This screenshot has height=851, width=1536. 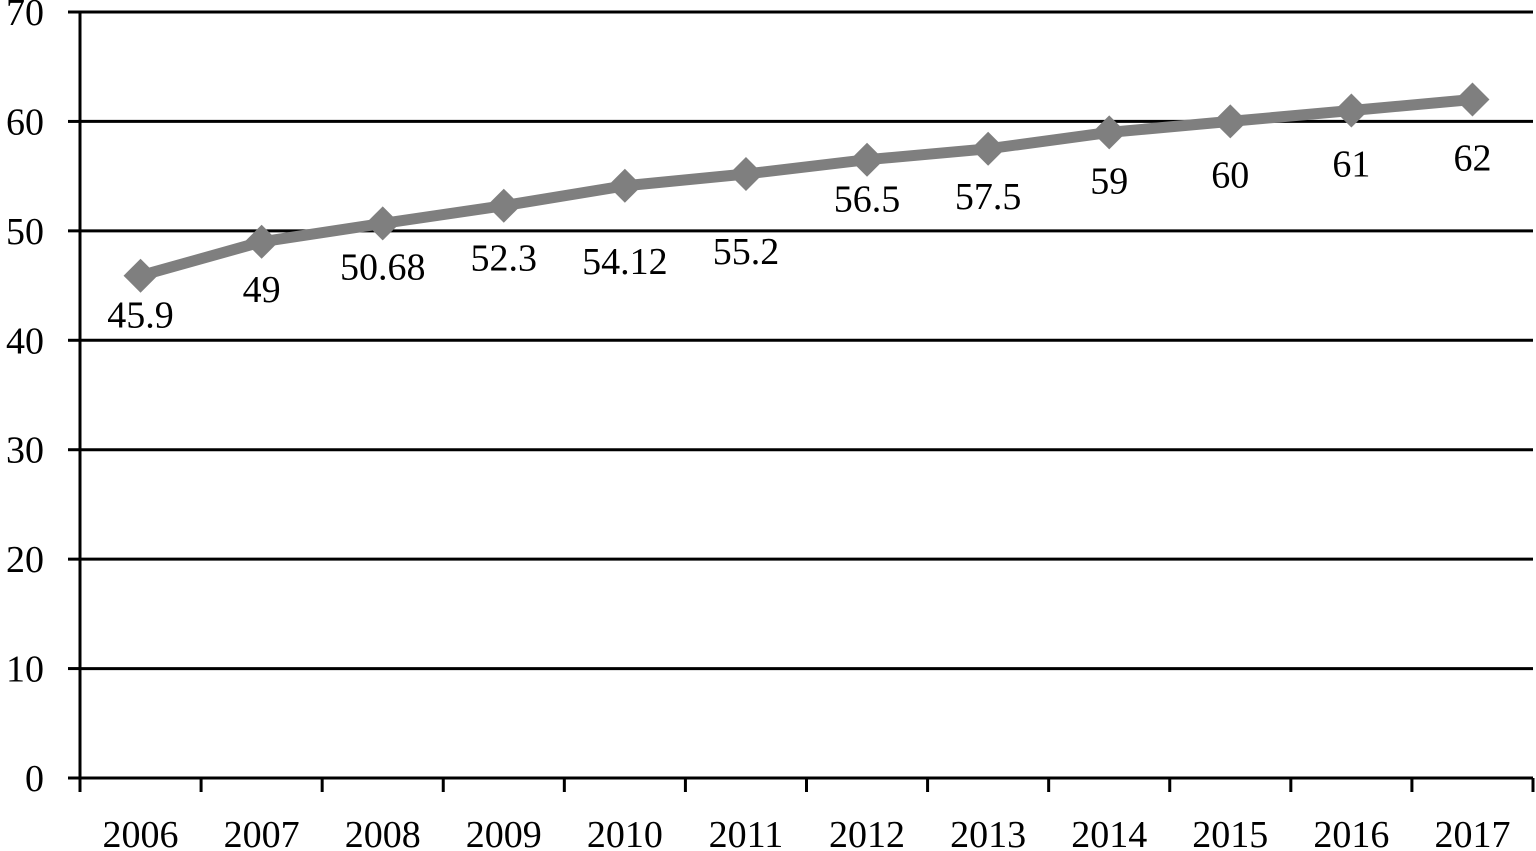 What do you see at coordinates (25, 17) in the screenshot?
I see `y-tick-label: 70` at bounding box center [25, 17].